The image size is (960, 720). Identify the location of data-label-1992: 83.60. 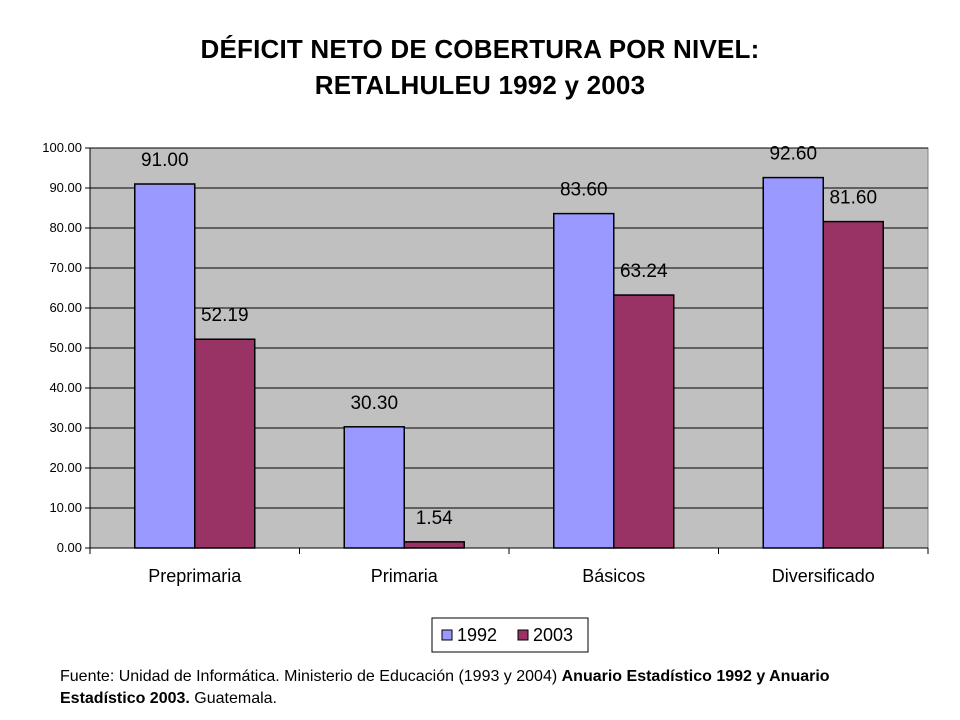
(584, 190).